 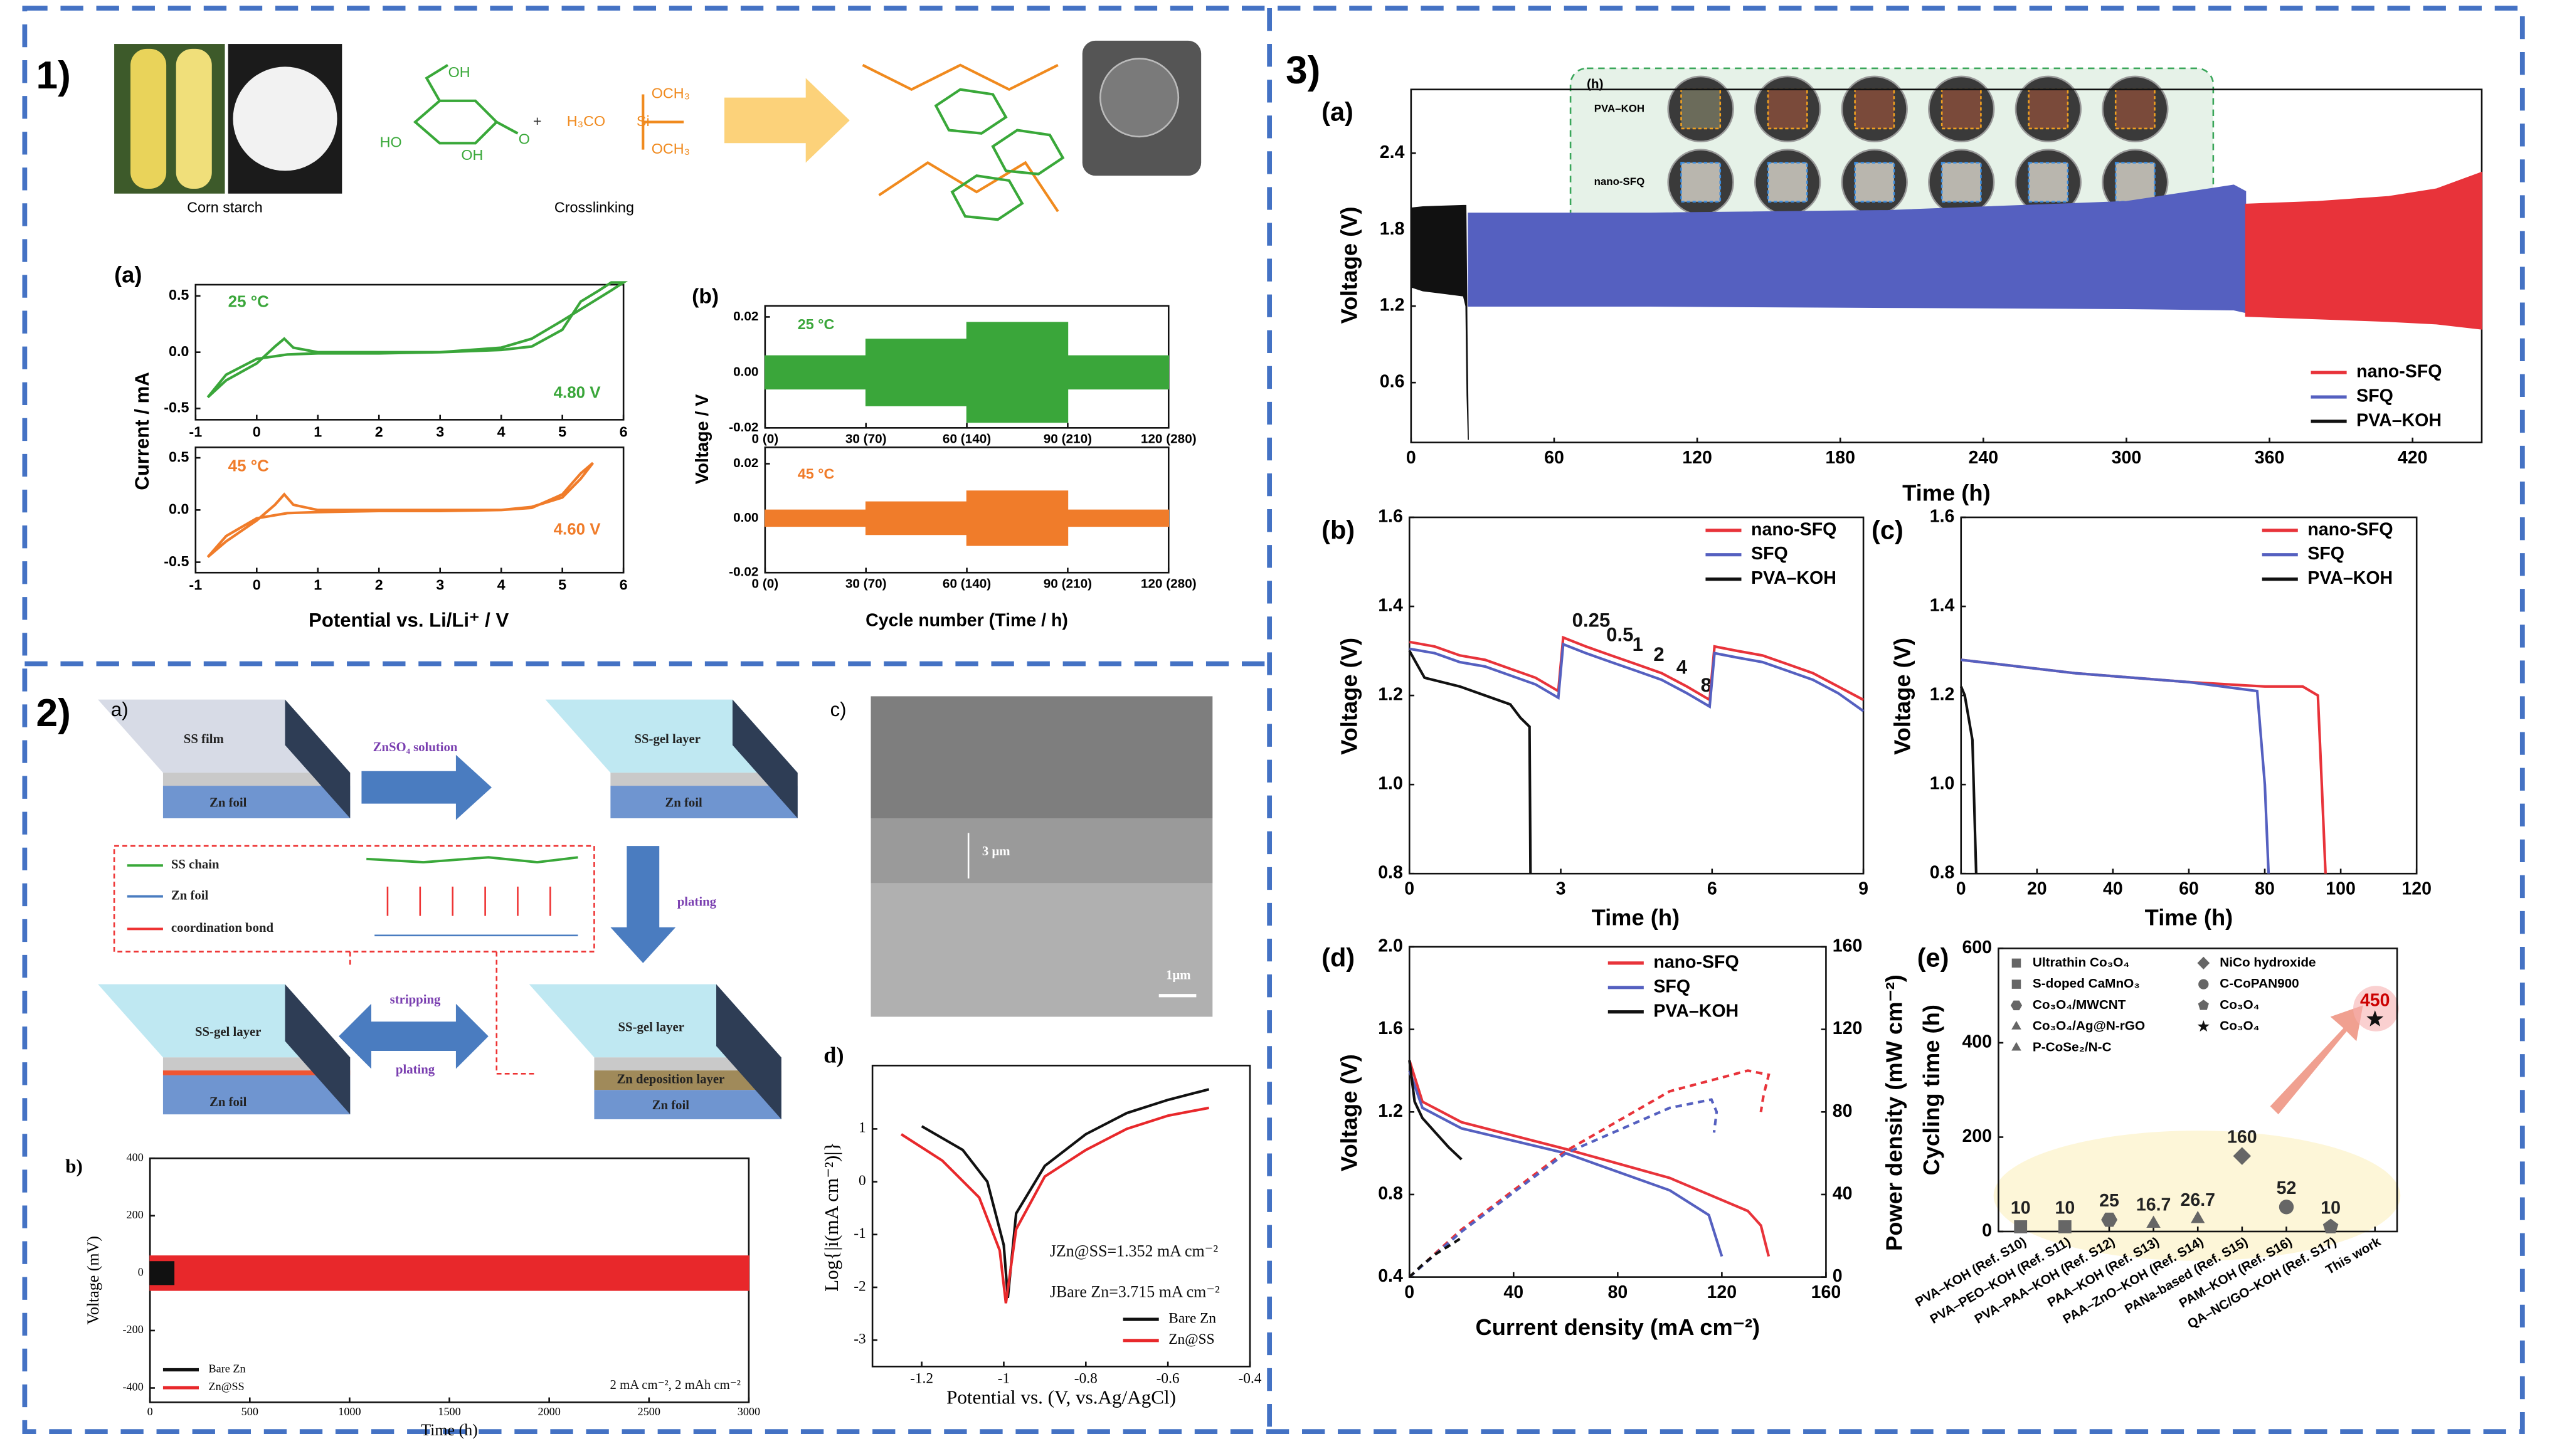 What do you see at coordinates (816, 324) in the screenshot?
I see `annotation: 25 °C` at bounding box center [816, 324].